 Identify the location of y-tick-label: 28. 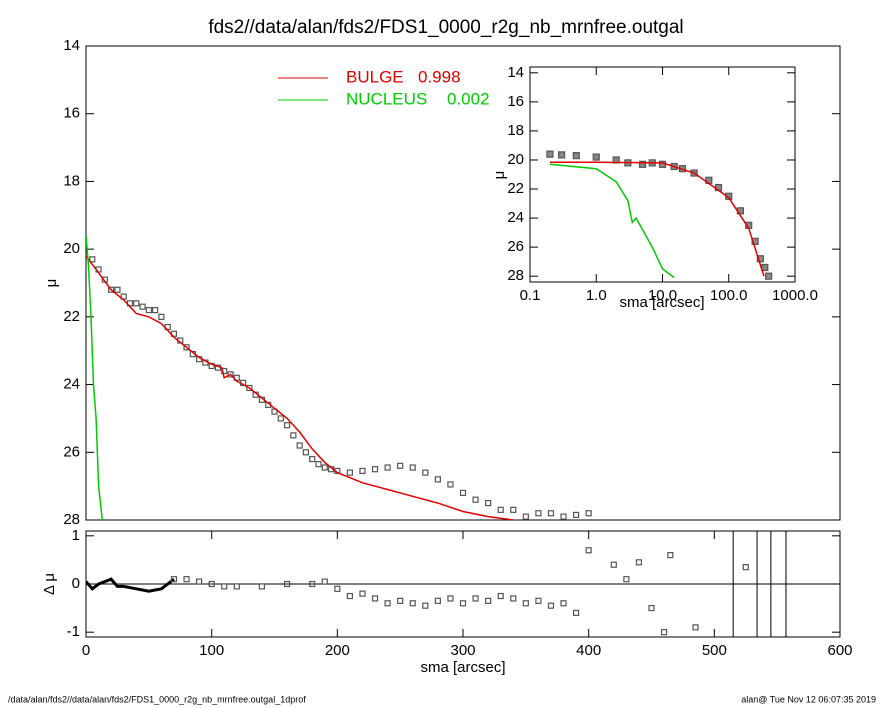
(71, 519).